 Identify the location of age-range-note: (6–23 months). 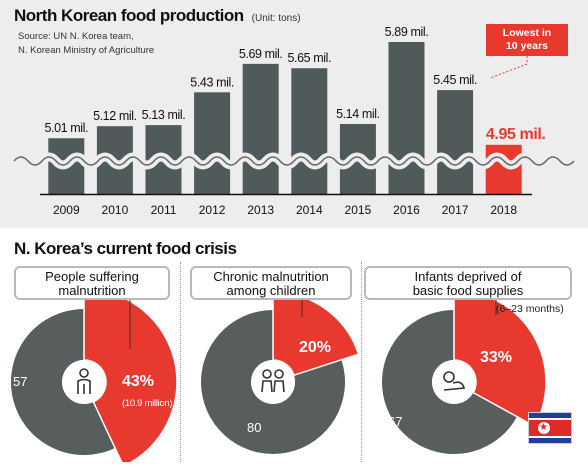
(530, 309).